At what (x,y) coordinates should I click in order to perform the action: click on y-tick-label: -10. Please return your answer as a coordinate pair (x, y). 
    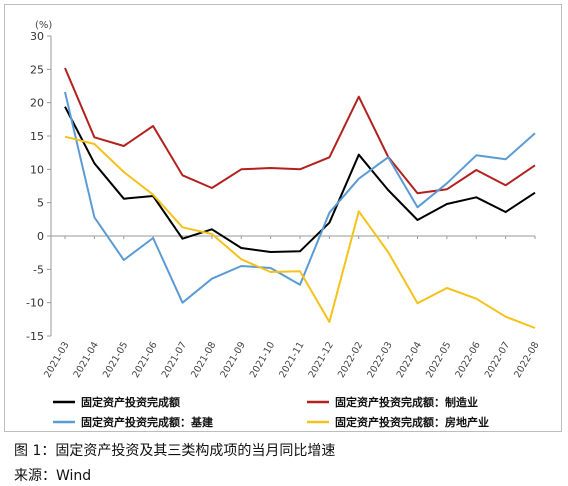
    Looking at the image, I should click on (35, 303).